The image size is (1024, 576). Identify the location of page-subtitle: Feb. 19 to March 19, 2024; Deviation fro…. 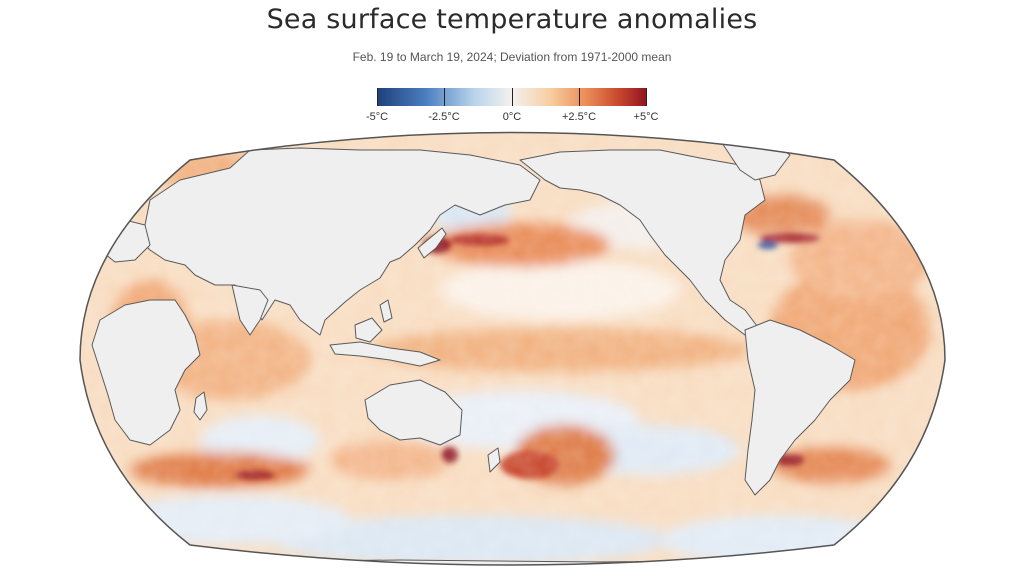
(512, 57).